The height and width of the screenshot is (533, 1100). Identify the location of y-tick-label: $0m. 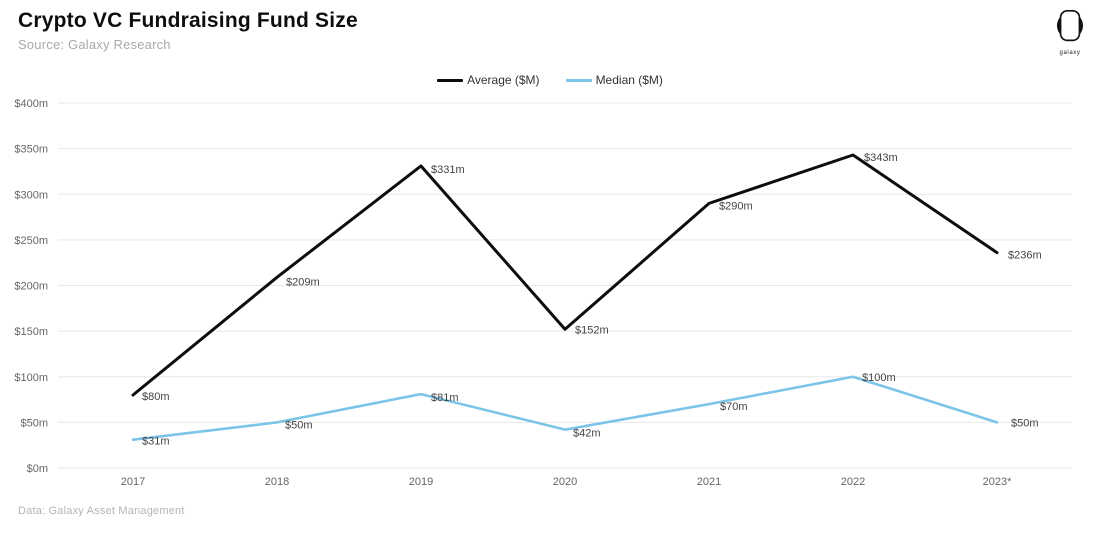
(37, 469).